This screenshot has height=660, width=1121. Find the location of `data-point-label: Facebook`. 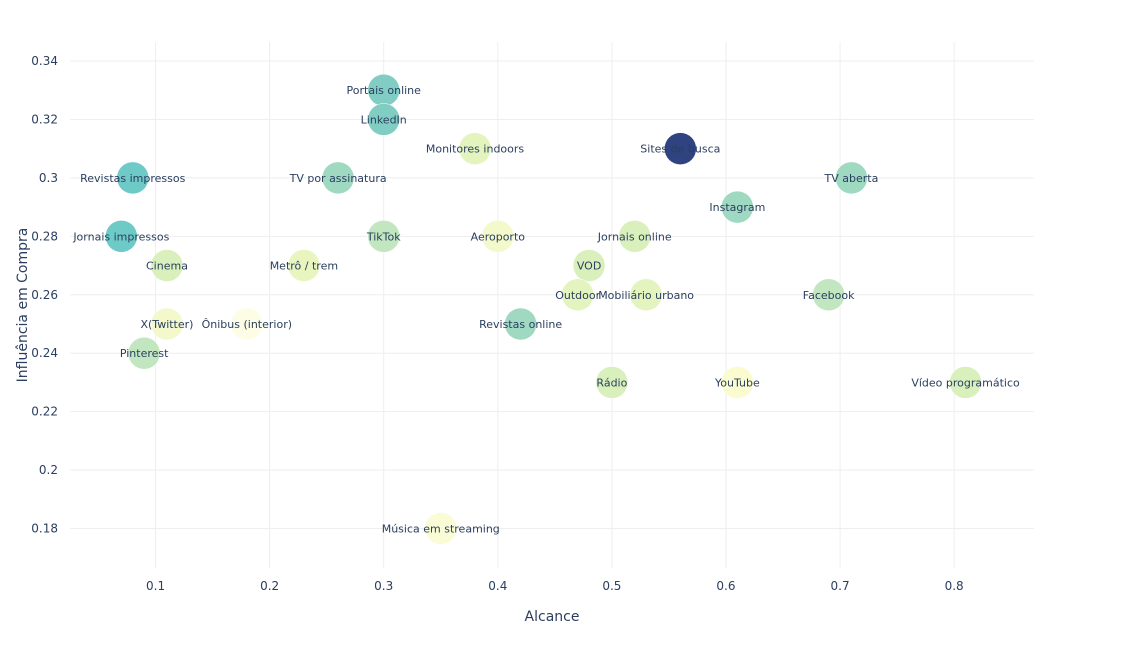

data-point-label: Facebook is located at coordinates (829, 295).